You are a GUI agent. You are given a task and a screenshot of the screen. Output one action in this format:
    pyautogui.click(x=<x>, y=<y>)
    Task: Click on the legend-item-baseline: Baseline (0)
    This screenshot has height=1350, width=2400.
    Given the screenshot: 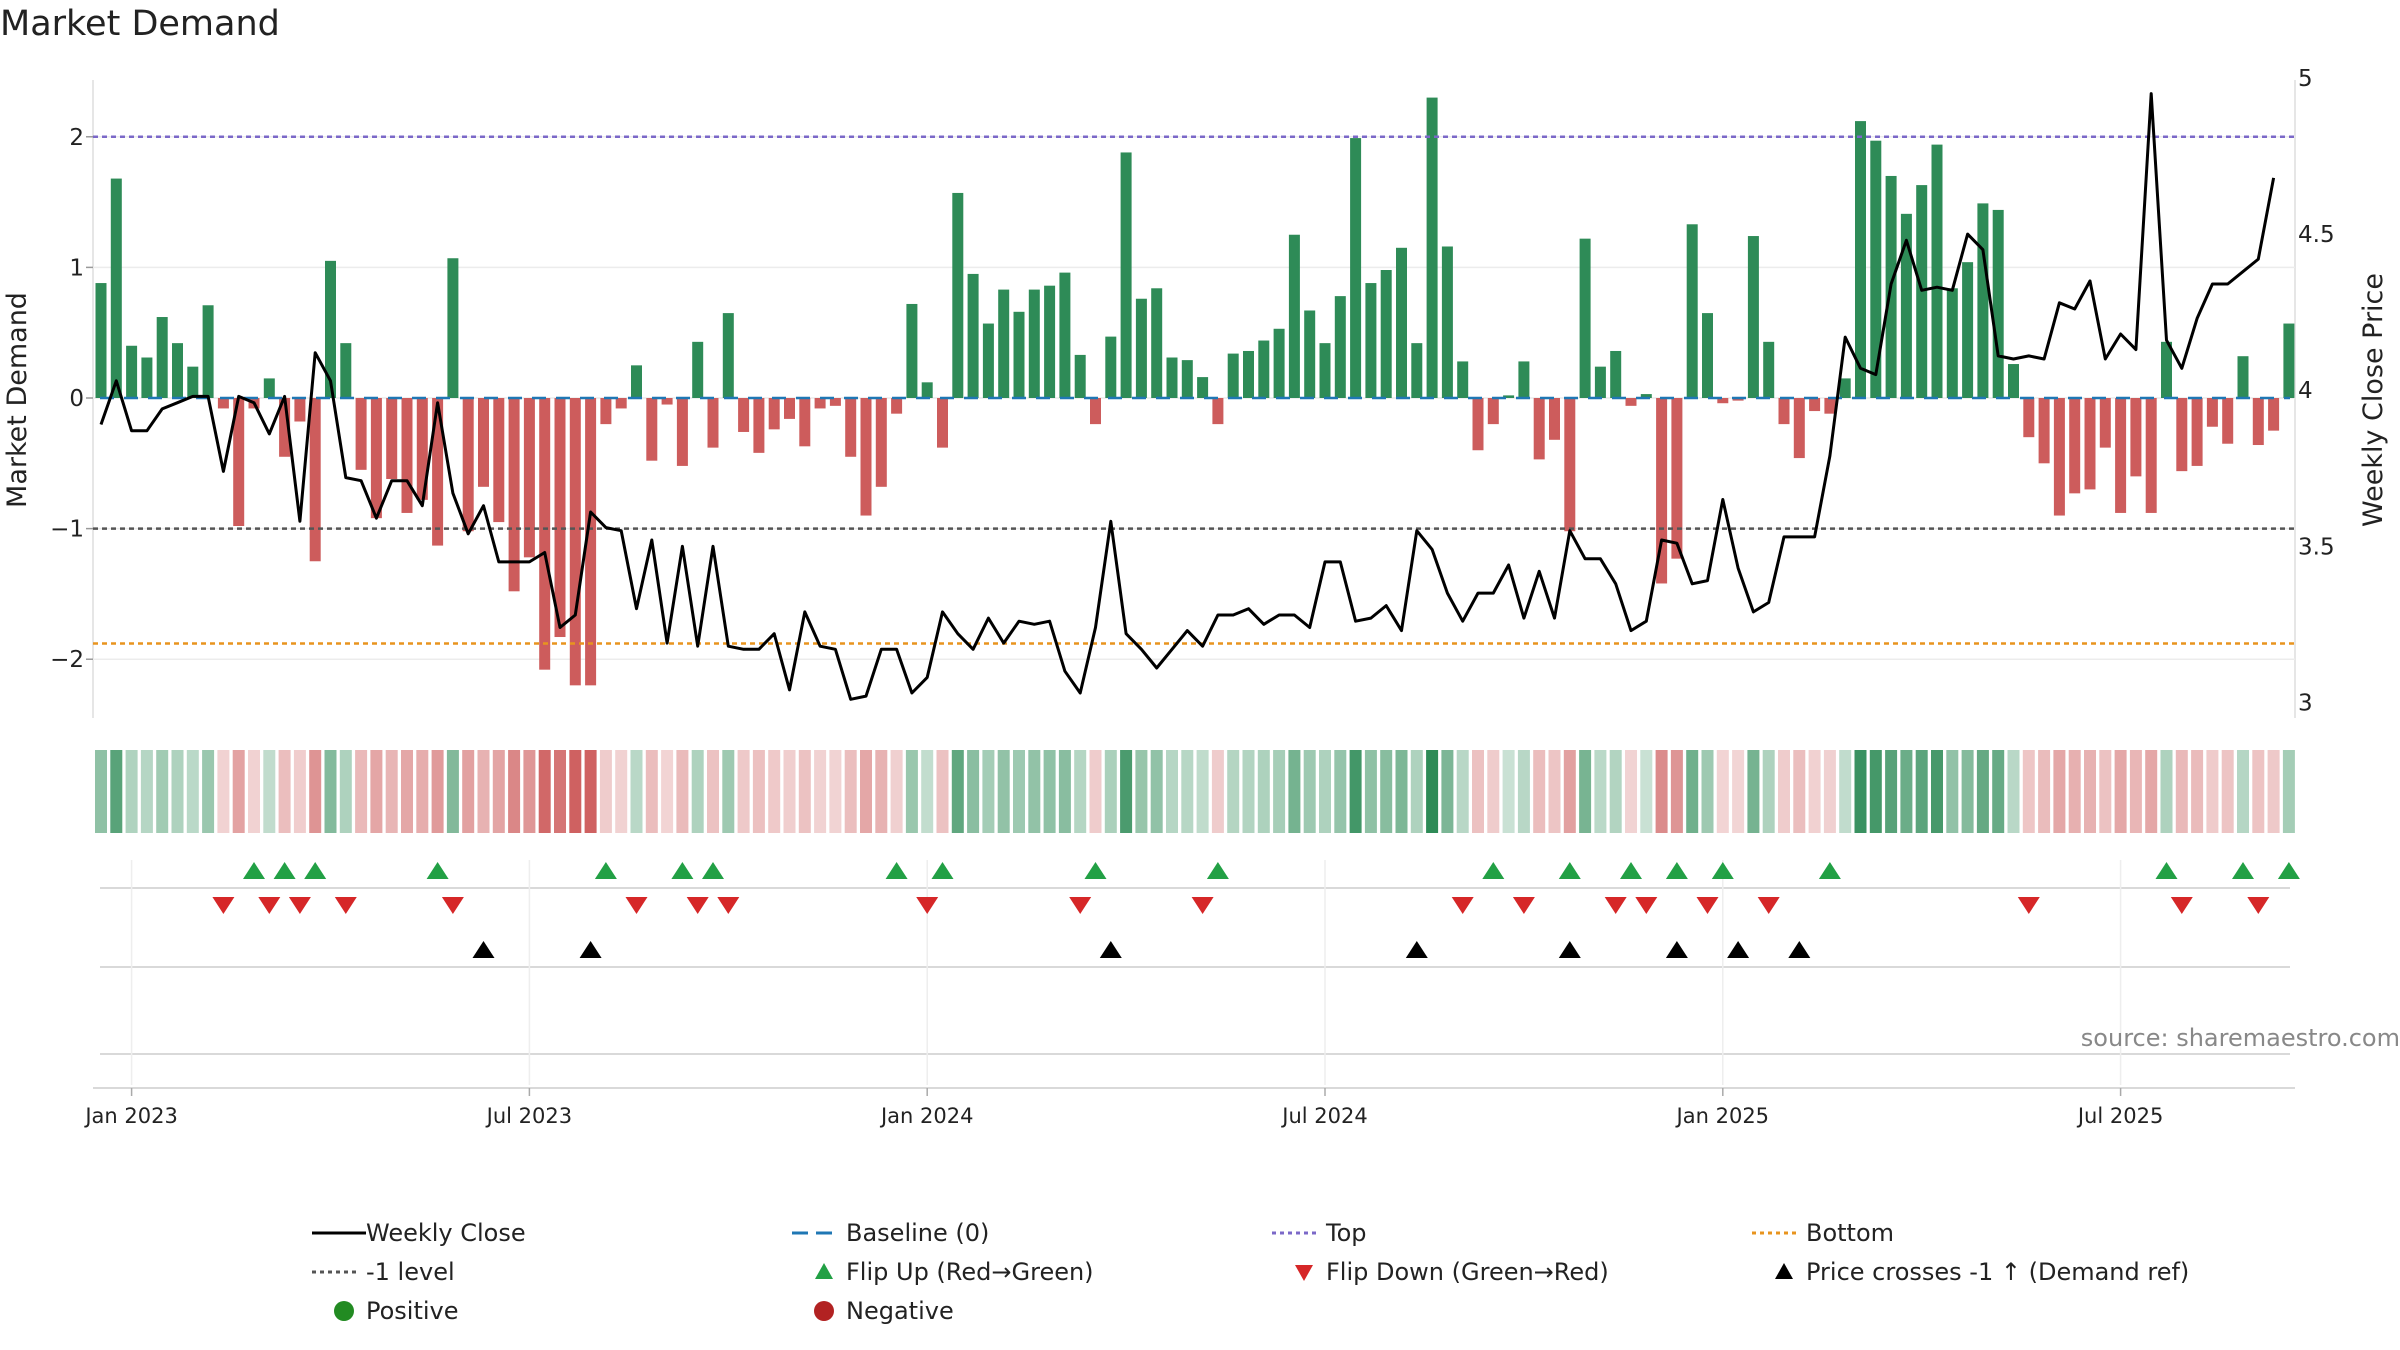 What is the action you would take?
    pyautogui.click(x=884, y=1233)
    